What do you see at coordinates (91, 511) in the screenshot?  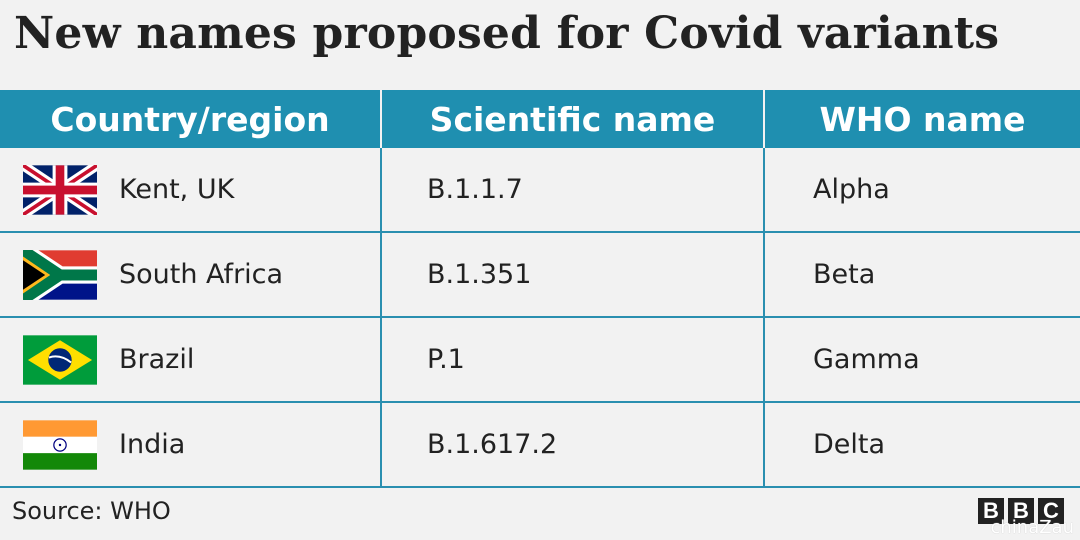 I see `source-note: Source: WHO` at bounding box center [91, 511].